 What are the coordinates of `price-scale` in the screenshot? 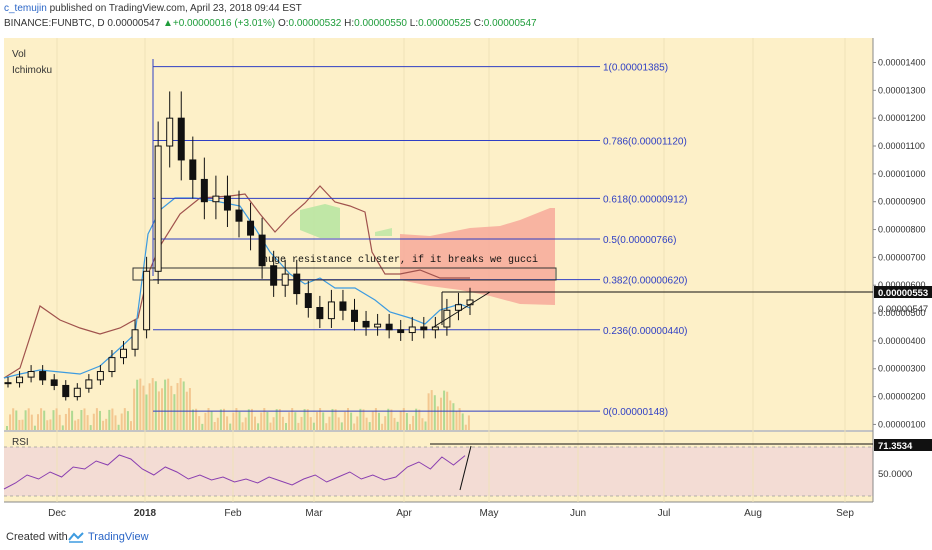 It's located at (902, 270).